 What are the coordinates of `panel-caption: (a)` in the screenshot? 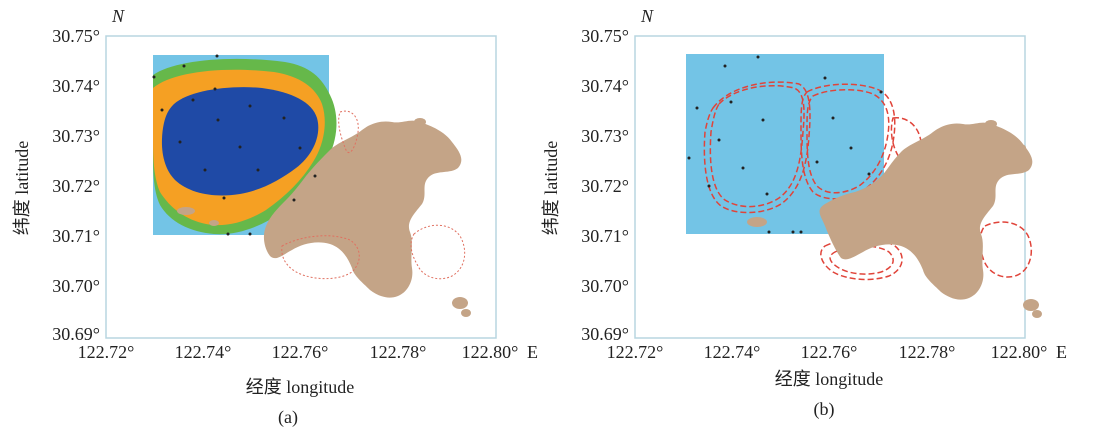 It's located at (288, 417).